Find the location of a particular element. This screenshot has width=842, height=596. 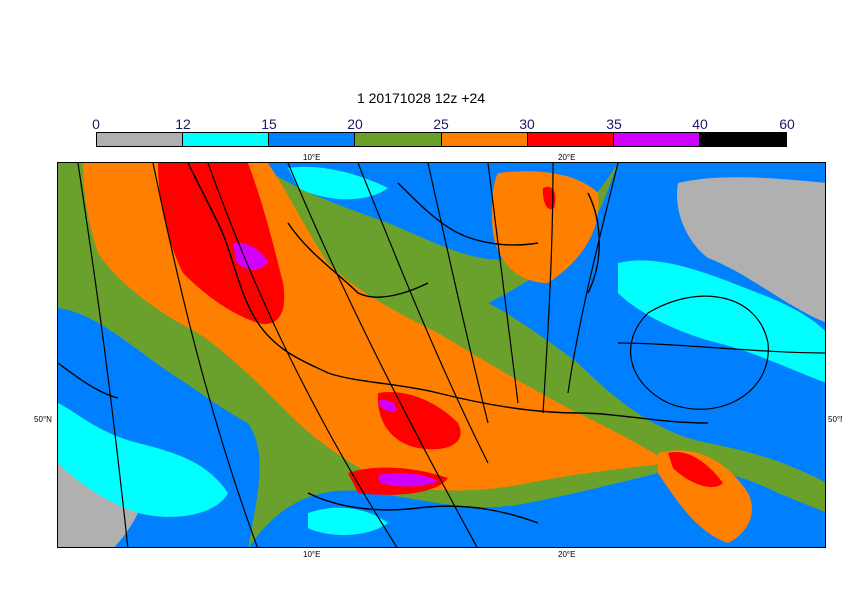

field-magenta-alps is located at coordinates (408, 480).